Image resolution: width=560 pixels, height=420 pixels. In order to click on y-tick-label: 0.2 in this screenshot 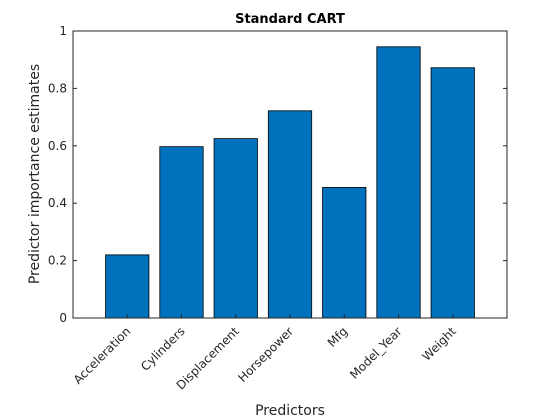, I will do `click(57, 261)`.